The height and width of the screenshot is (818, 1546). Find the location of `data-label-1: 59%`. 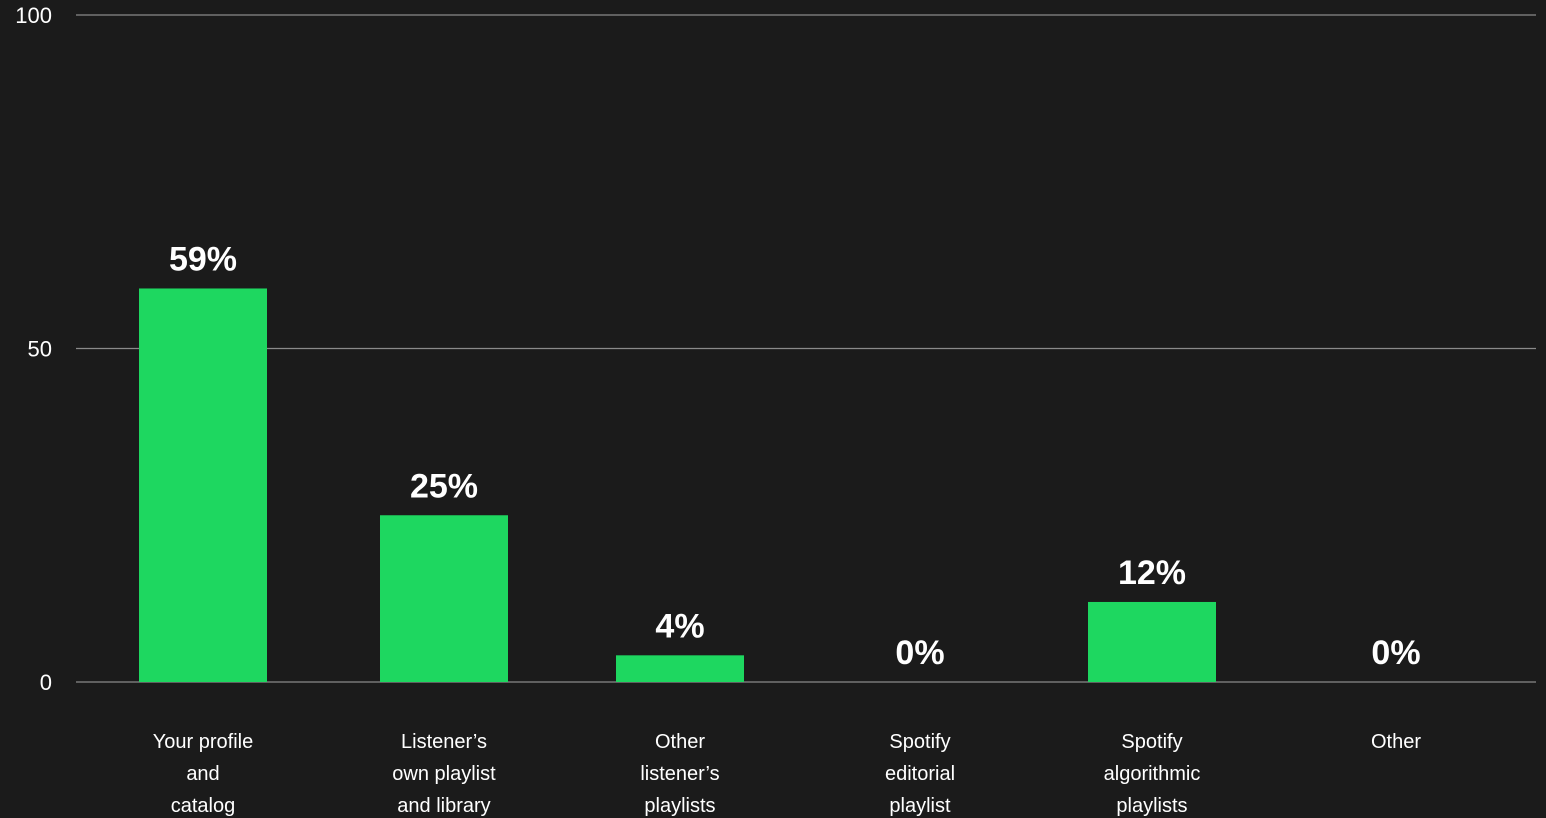

data-label-1: 59% is located at coordinates (203, 259).